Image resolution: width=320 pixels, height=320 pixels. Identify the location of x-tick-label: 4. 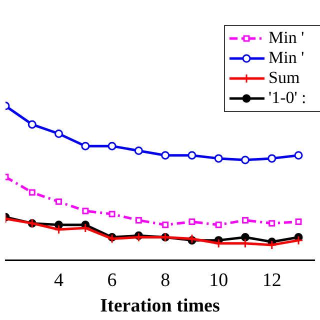
(59, 280).